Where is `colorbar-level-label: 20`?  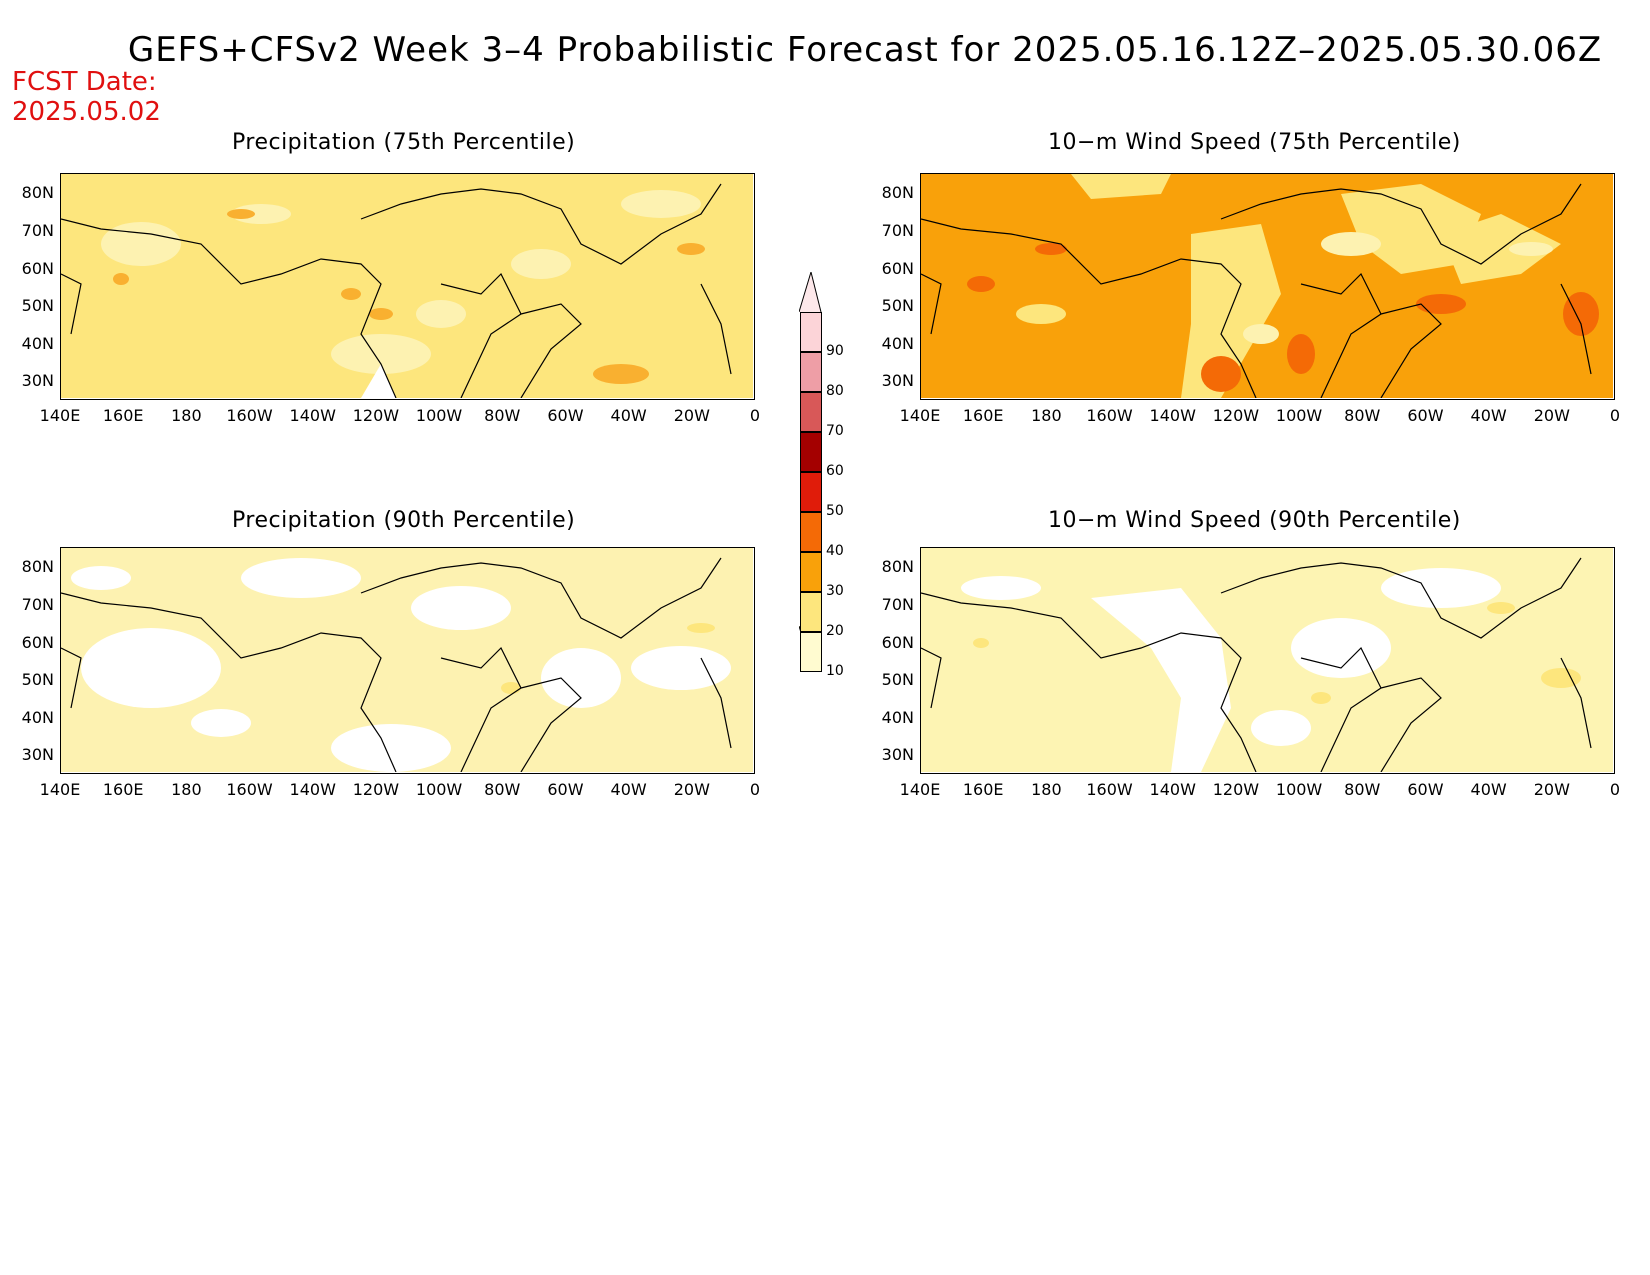 colorbar-level-label: 20 is located at coordinates (835, 631).